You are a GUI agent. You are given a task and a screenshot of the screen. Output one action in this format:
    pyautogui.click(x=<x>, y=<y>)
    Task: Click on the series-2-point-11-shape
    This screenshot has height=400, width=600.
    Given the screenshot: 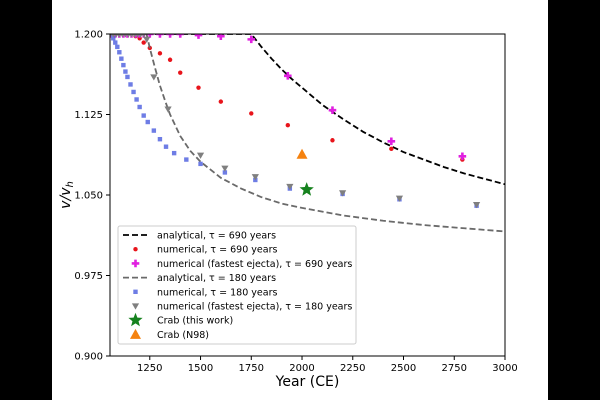 What is the action you would take?
    pyautogui.click(x=170, y=36)
    